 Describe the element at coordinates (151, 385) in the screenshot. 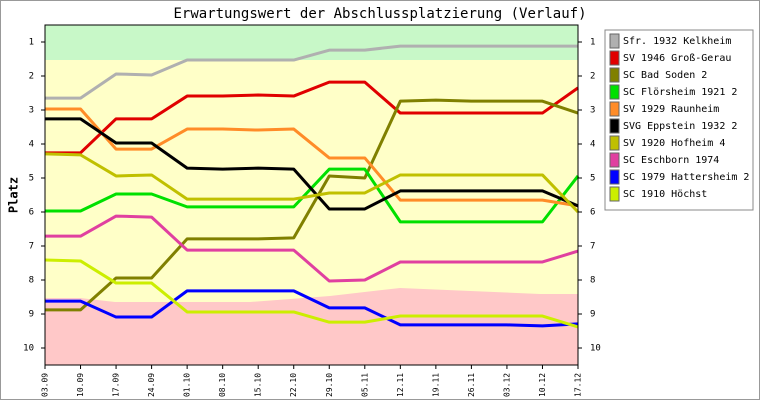

I see `x-tick-label: 24.09` at that location.